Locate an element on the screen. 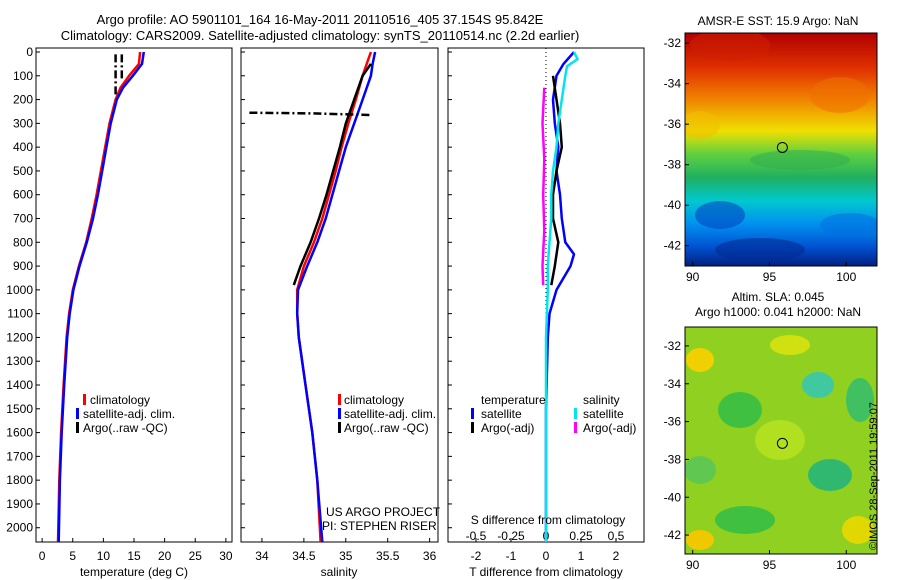  y-tick-label: 1100 is located at coordinates (20, 314).